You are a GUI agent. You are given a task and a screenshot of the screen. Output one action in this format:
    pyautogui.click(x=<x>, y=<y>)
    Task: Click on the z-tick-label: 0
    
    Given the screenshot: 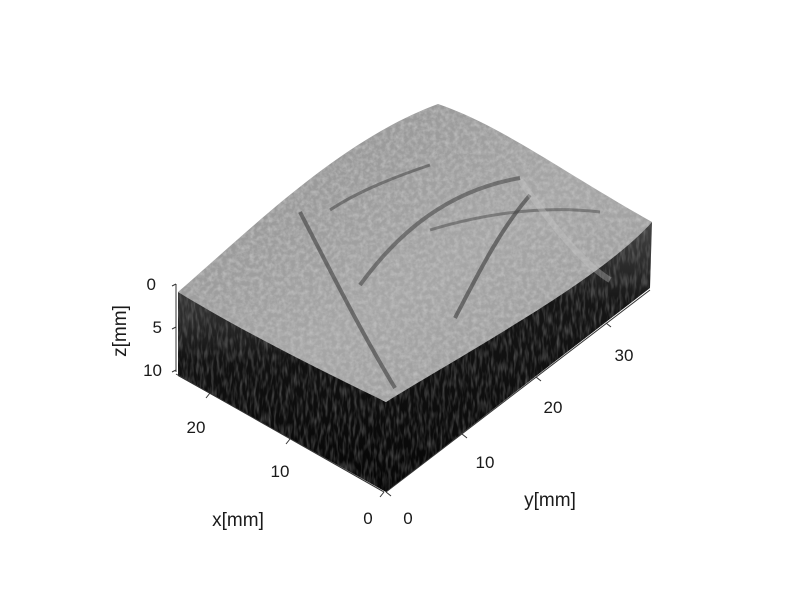 What is the action you would take?
    pyautogui.click(x=151, y=284)
    